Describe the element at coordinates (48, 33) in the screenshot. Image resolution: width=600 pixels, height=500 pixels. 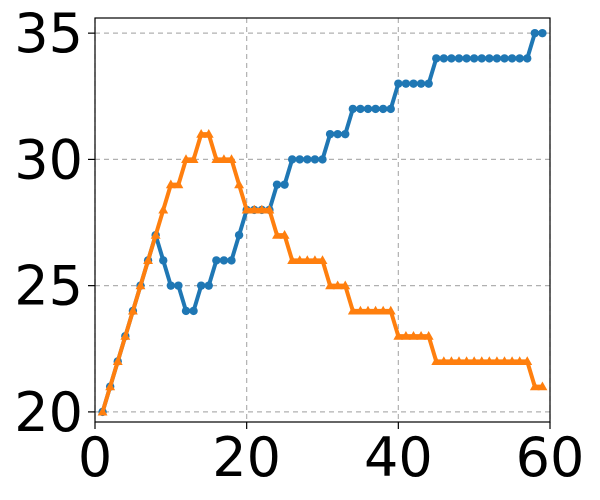
I see `y-tick-label: 35` at that location.